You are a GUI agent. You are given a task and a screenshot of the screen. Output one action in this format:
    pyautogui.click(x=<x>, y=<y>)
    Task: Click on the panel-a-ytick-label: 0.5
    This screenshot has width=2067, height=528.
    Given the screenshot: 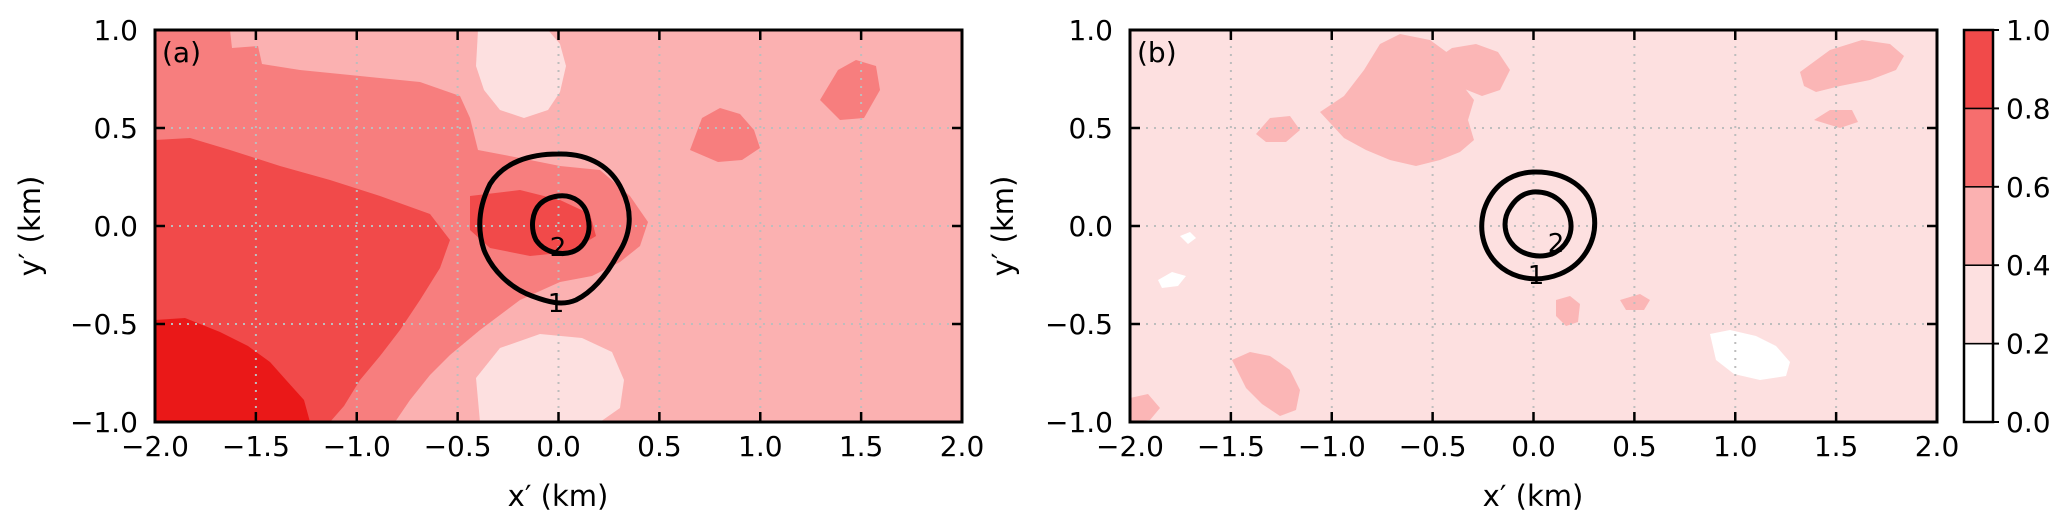 What is the action you would take?
    pyautogui.click(x=115, y=128)
    